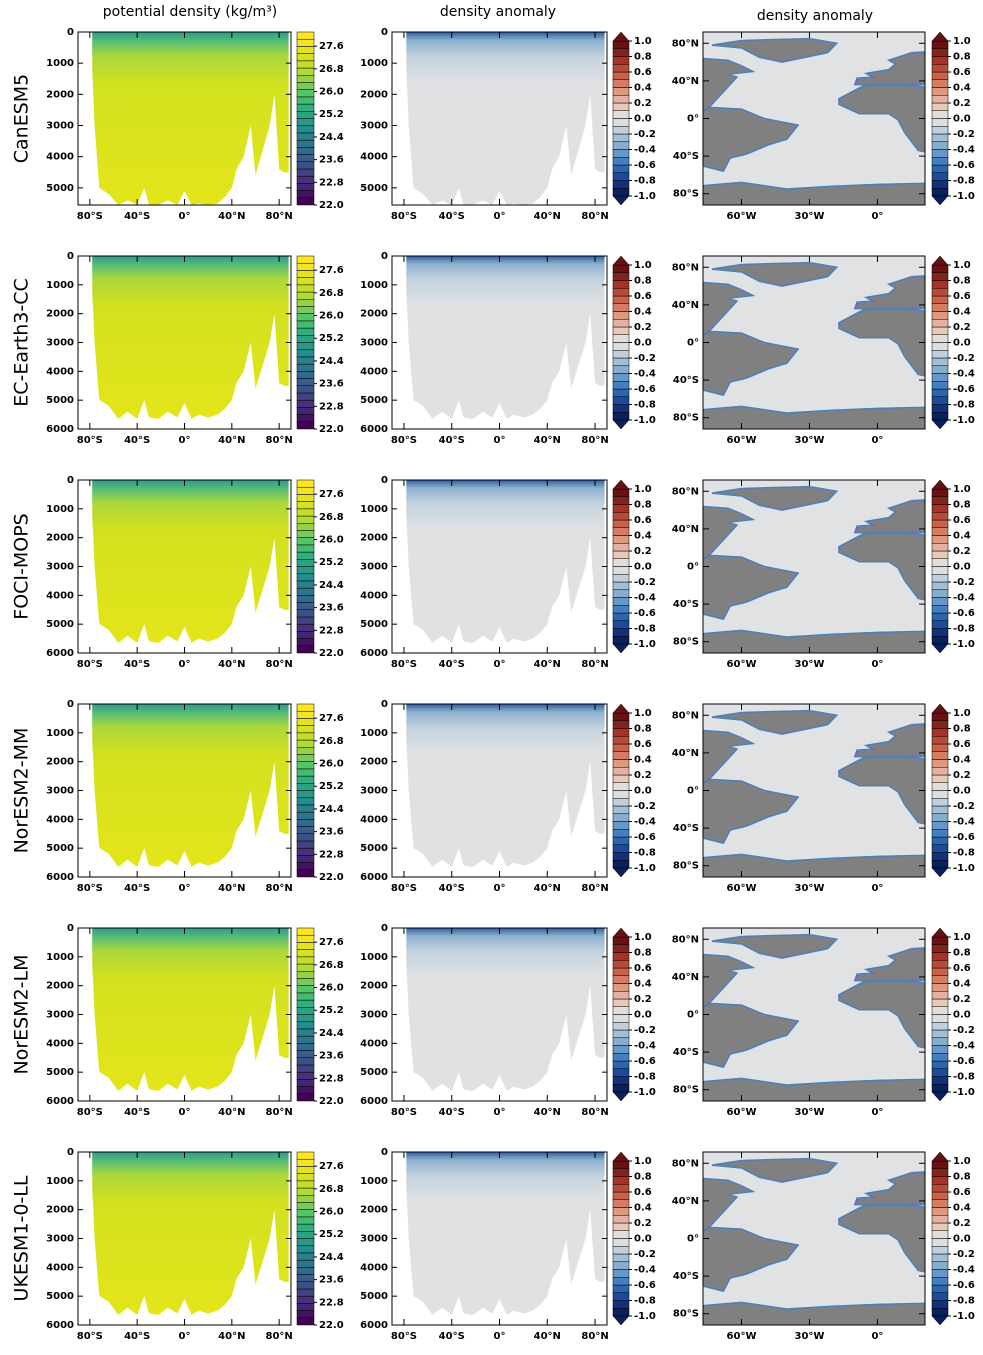  I want to click on colorbar-label: 1.0, so click(962, 489).